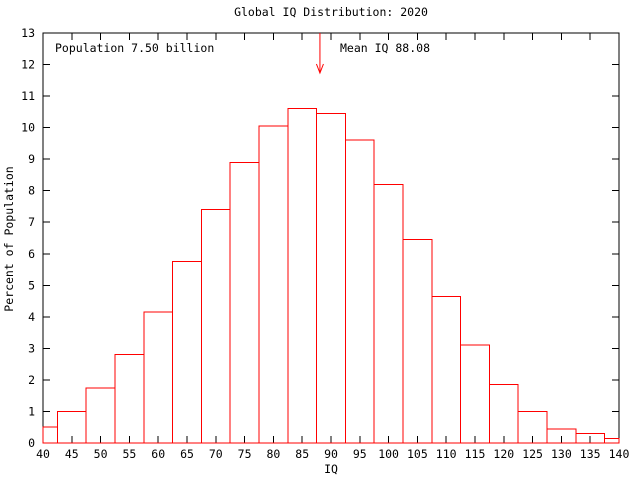  What do you see at coordinates (31, 348) in the screenshot?
I see `y-tick-label: 3` at bounding box center [31, 348].